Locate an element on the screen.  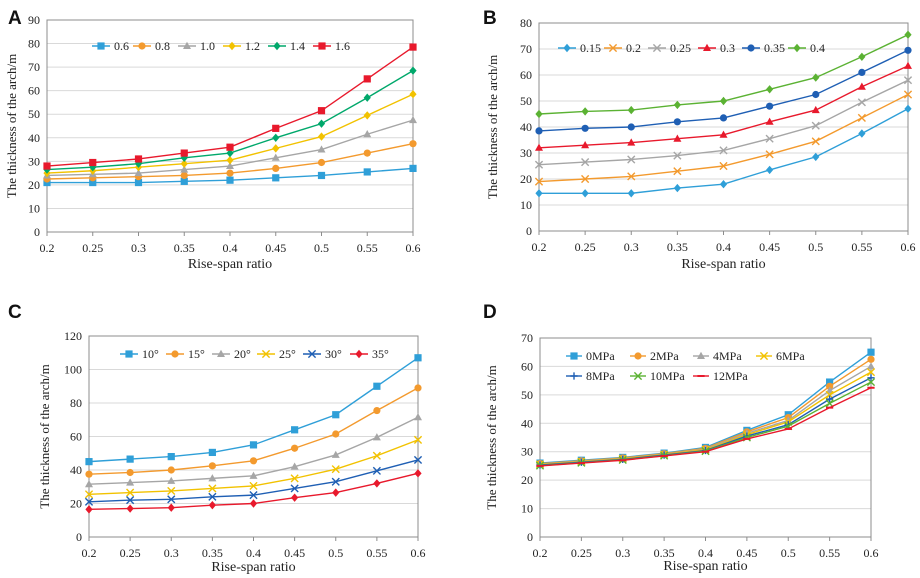
x-tick-label-a: 0.6 is located at coordinates (413, 248).